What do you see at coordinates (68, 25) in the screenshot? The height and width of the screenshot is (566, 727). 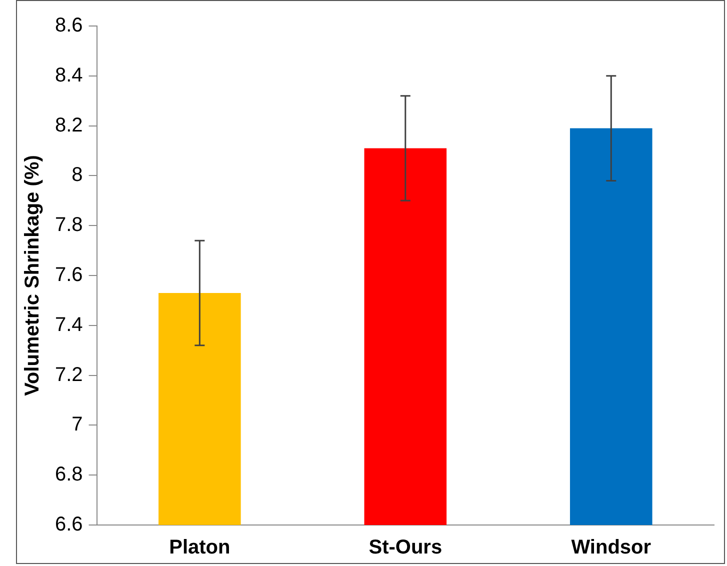 I see `y-tick-label: 8.6` at bounding box center [68, 25].